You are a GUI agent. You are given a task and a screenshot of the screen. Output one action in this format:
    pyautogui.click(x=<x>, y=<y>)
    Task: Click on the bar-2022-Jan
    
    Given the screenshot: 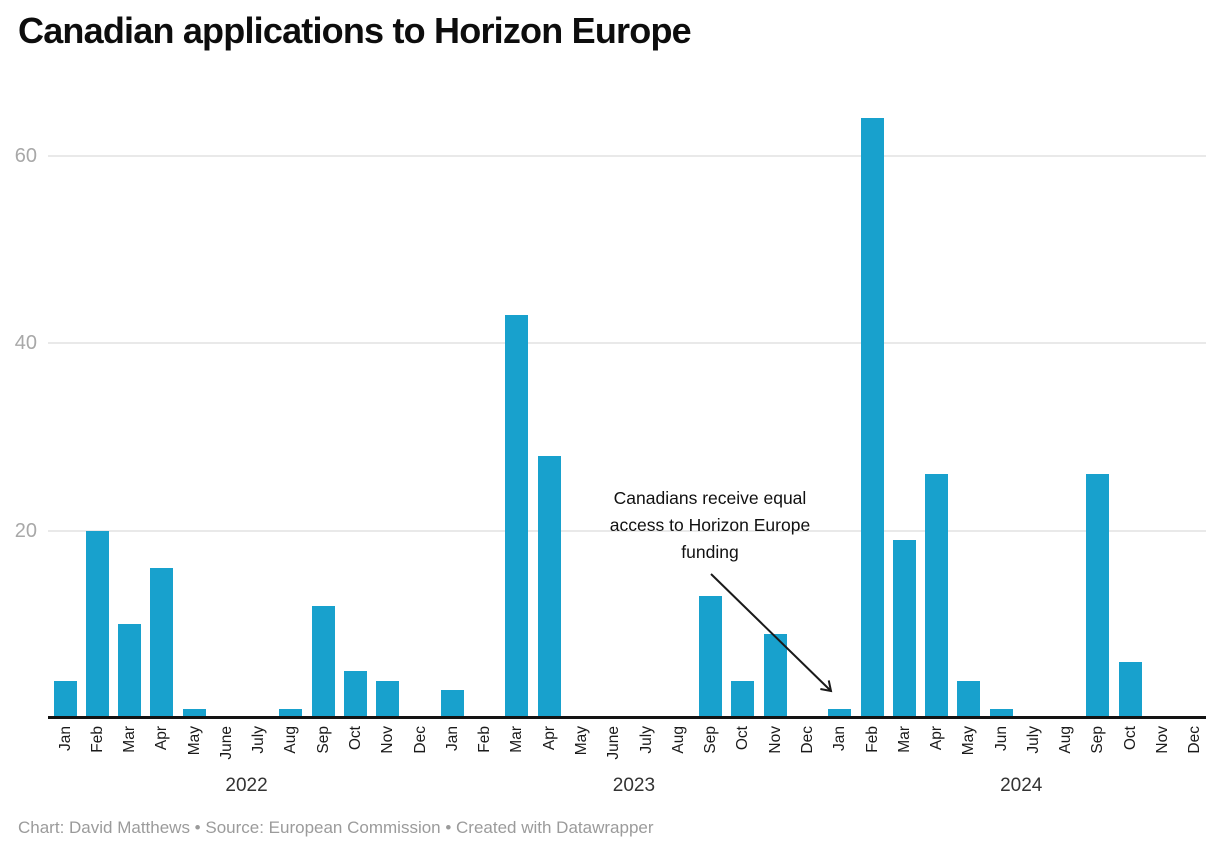 What is the action you would take?
    pyautogui.click(x=65, y=699)
    